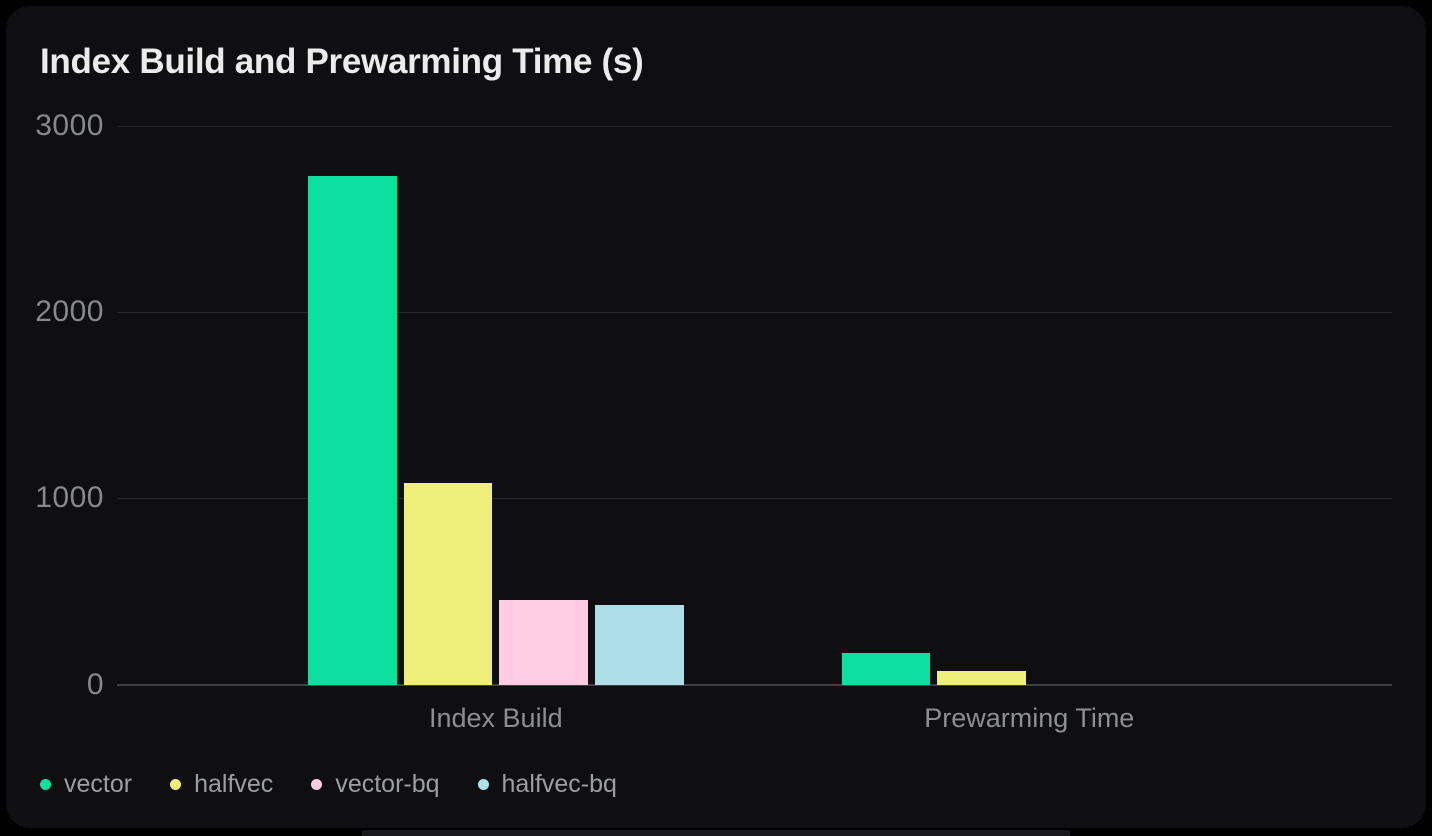  Describe the element at coordinates (483, 784) in the screenshot. I see `legend-dot-halfvec-bq` at that location.